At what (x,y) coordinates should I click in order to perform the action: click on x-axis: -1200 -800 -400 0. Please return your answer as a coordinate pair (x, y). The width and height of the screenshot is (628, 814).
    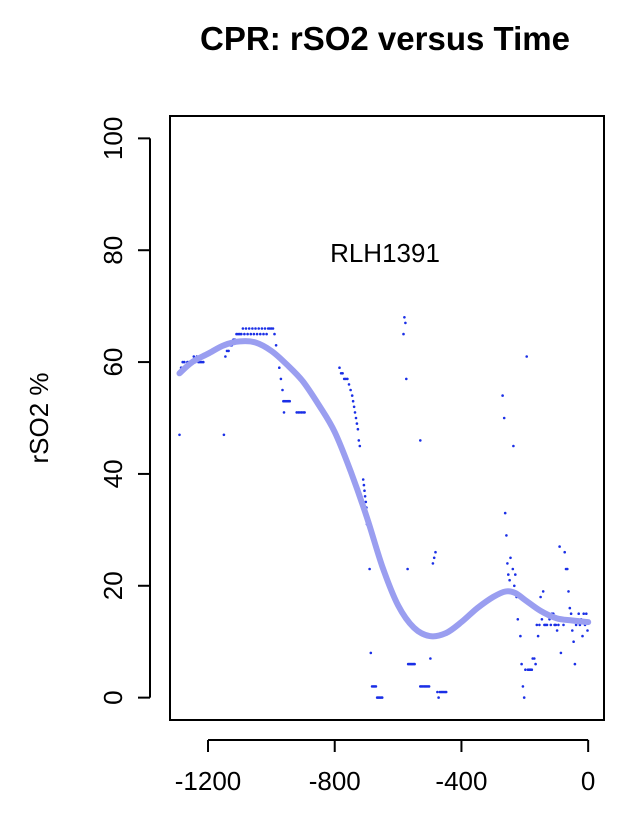
    Looking at the image, I should click on (385, 767).